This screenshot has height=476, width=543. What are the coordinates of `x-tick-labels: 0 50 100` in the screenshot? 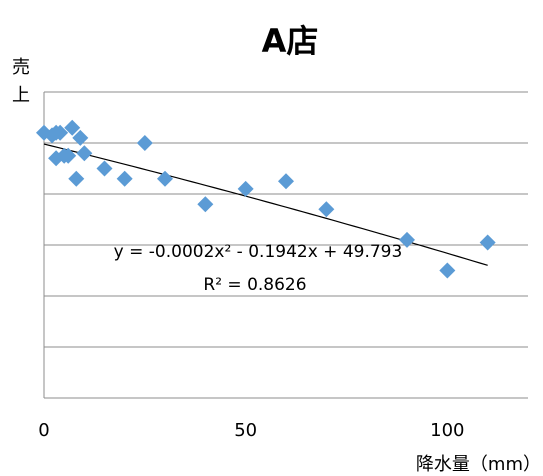 It's located at (251, 430).